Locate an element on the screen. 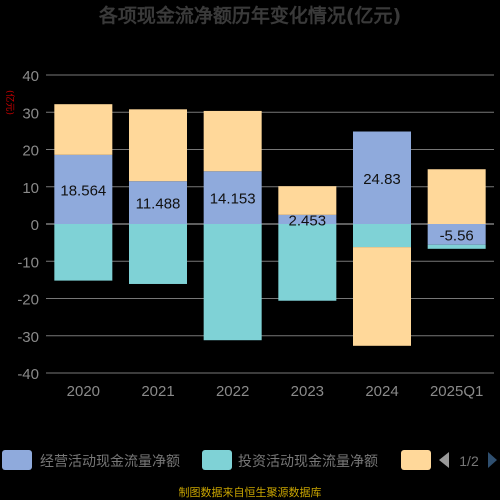 The image size is (500, 500). y-tick-label: -20 is located at coordinates (28, 300).